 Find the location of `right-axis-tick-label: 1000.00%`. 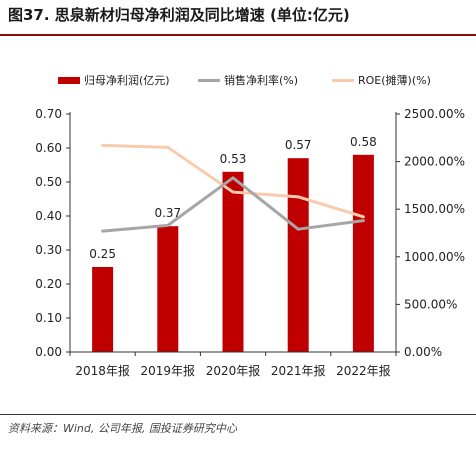

right-axis-tick-label: 1000.00% is located at coordinates (434, 257).